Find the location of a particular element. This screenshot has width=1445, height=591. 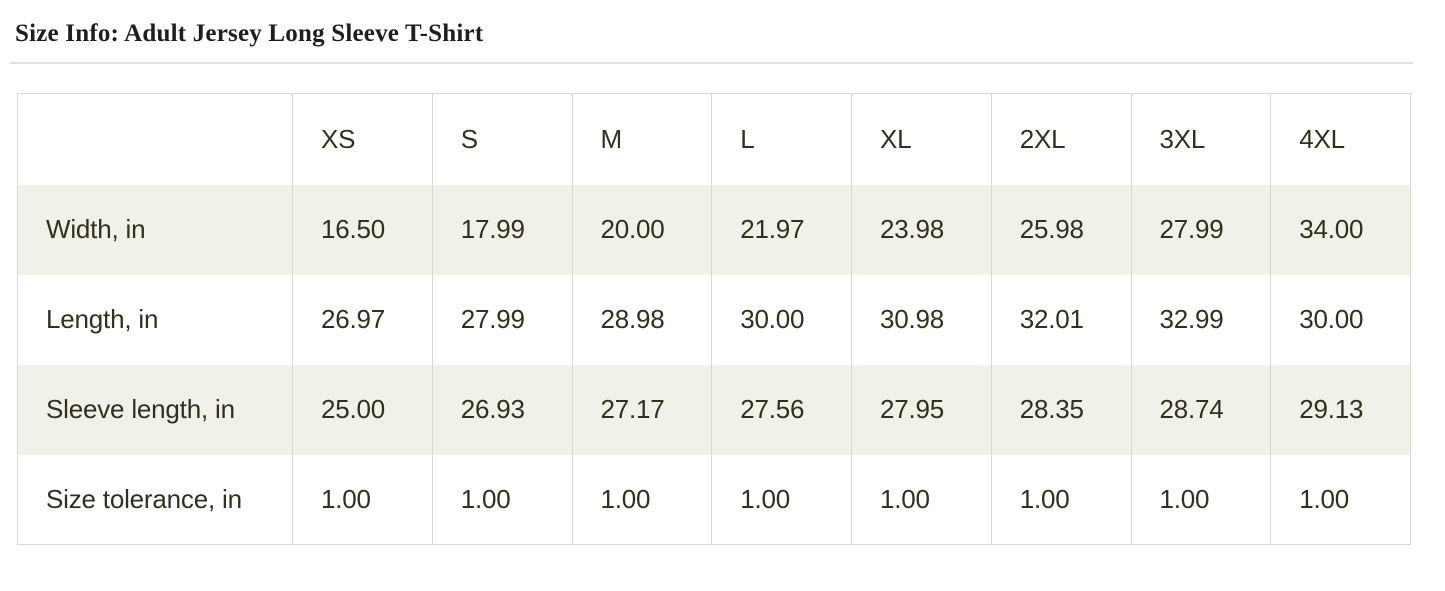

size-value-cell: 21.97 is located at coordinates (781, 229).